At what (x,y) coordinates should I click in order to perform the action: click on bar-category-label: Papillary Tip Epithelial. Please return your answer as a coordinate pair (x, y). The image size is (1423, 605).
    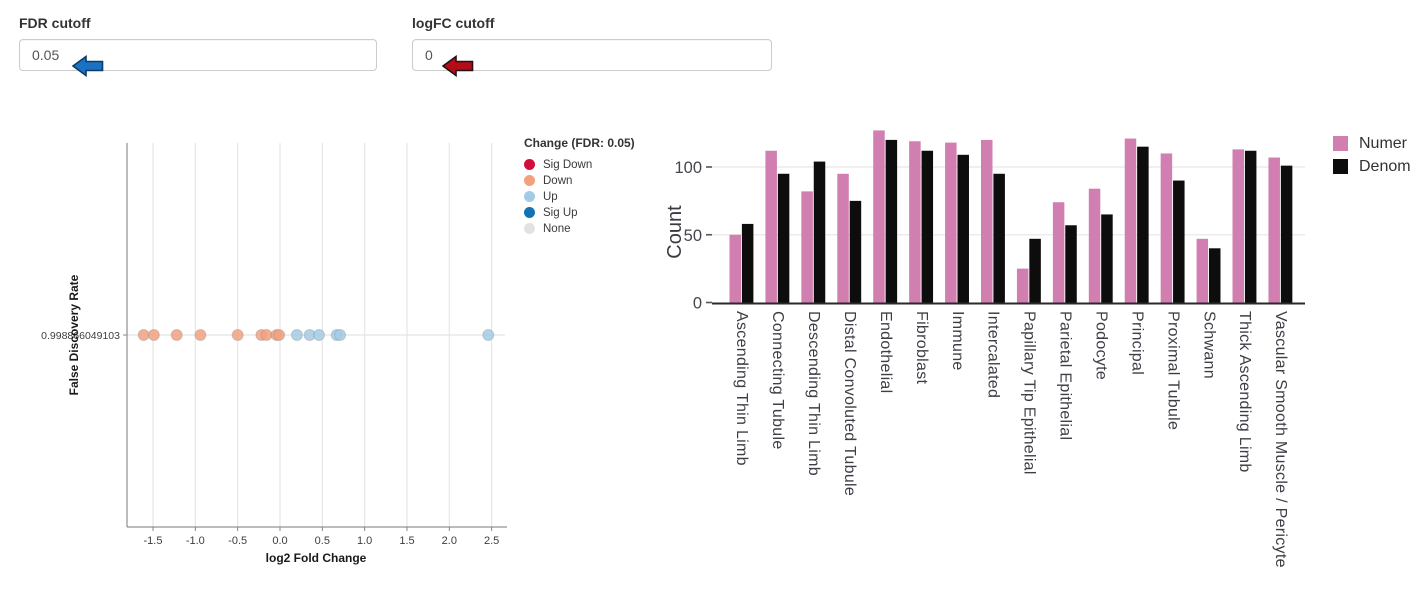
    Looking at the image, I should click on (1029, 393).